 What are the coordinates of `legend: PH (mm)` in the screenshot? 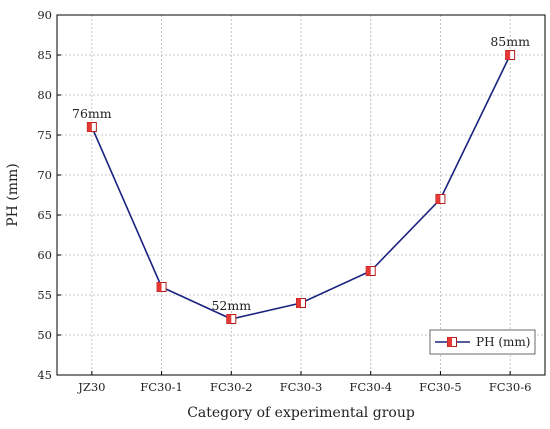 It's located at (482, 342).